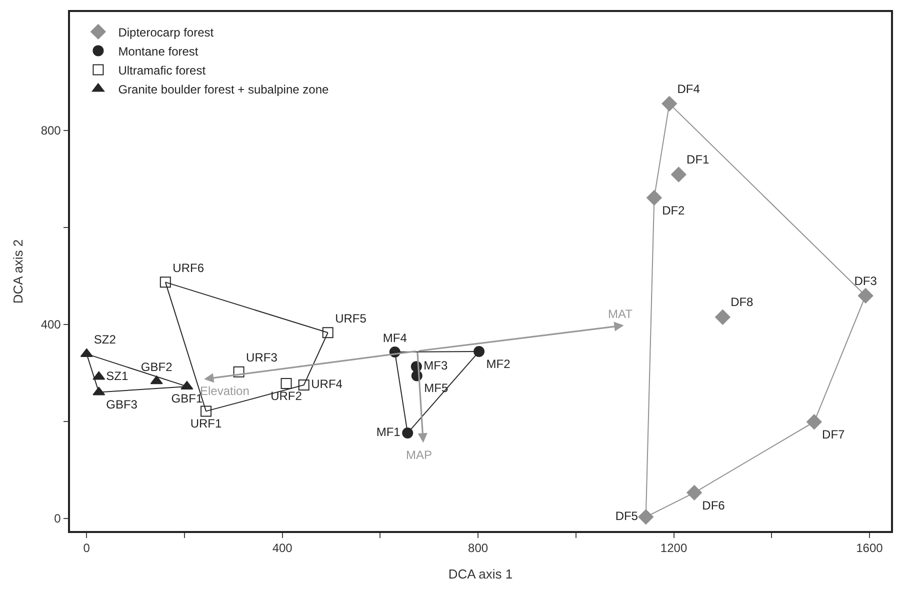  What do you see at coordinates (58, 519) in the screenshot?
I see `y-tick-label: 0` at bounding box center [58, 519].